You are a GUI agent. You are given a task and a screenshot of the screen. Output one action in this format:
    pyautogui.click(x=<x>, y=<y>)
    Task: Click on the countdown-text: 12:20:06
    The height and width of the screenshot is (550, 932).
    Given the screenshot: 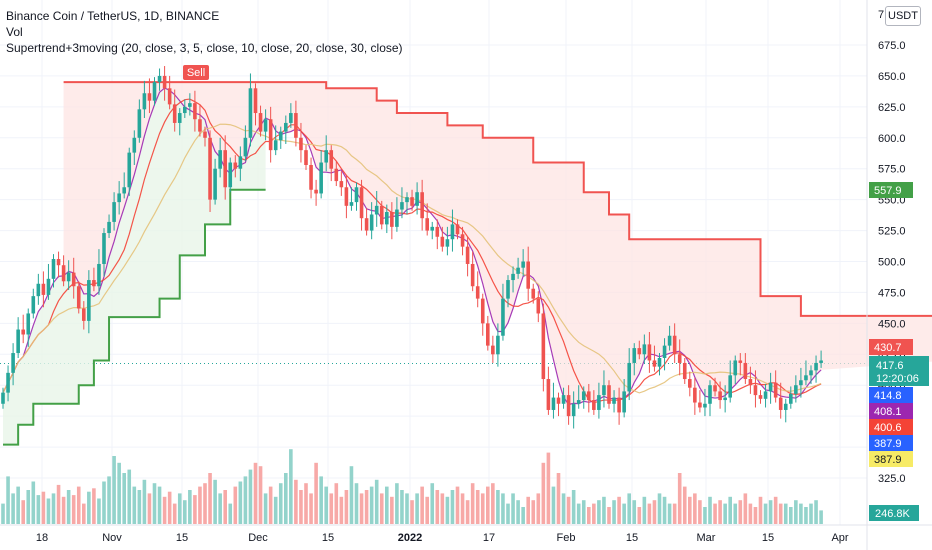 What is the action you would take?
    pyautogui.click(x=897, y=379)
    